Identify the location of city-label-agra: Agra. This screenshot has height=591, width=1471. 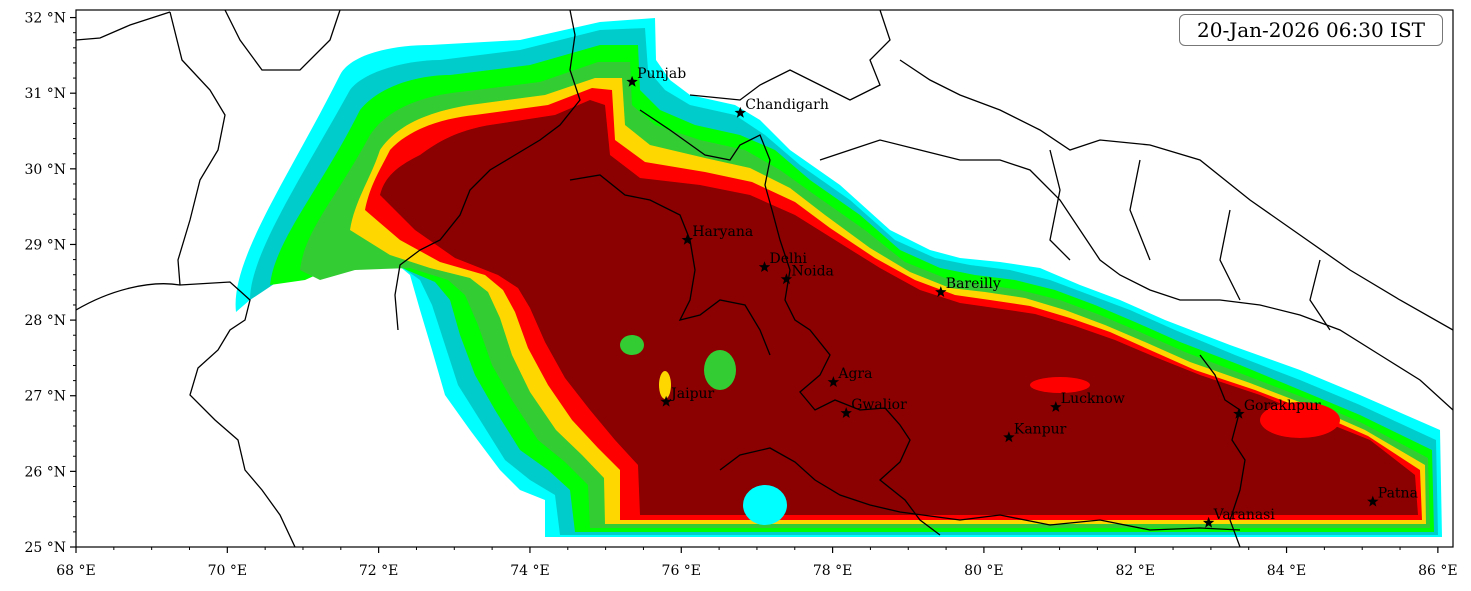
(854, 374).